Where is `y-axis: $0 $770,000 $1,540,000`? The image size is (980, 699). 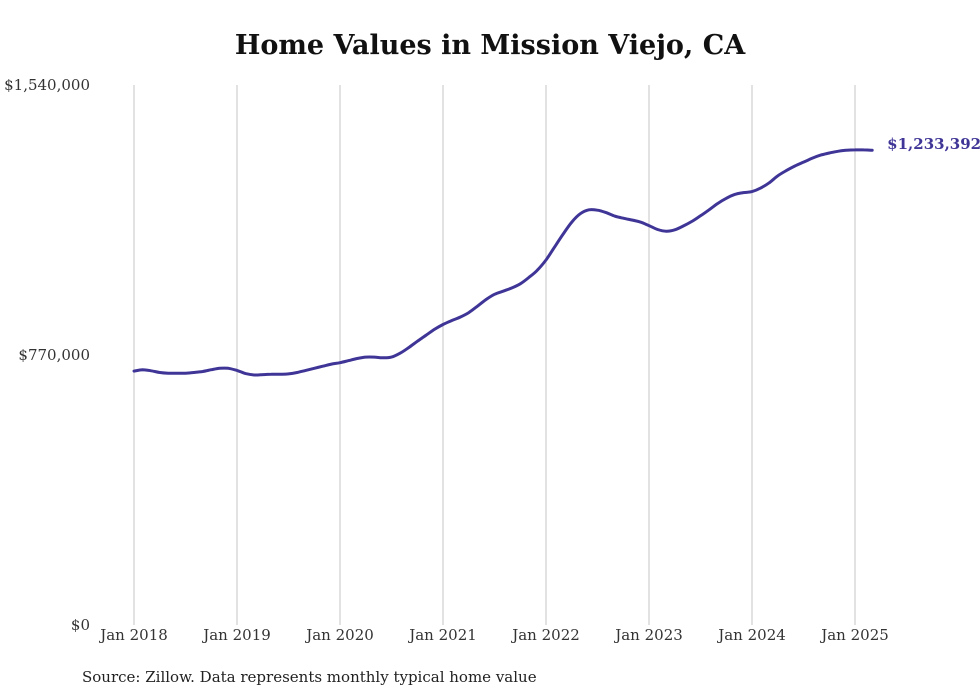
y-axis: $0 $770,000 $1,540,000 is located at coordinates (47, 355).